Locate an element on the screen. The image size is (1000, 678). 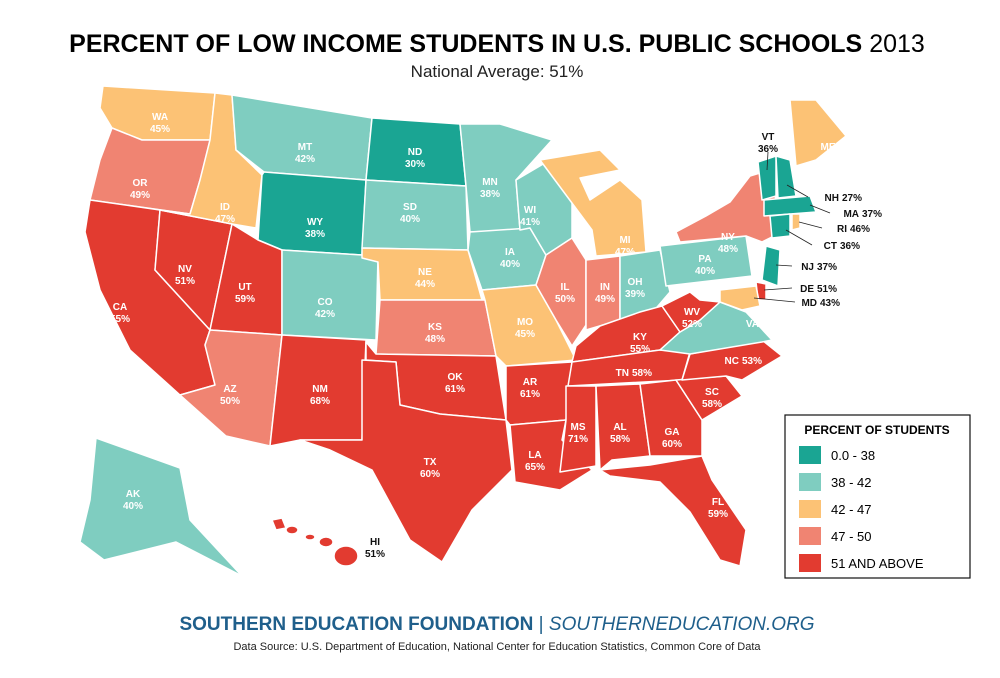
state-abbr: SD is located at coordinates (410, 207).